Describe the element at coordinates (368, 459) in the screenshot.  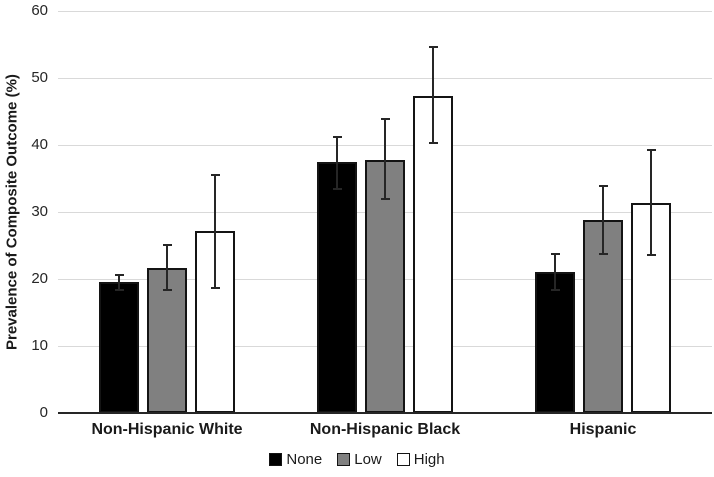
I see `legend-label: Low` at that location.